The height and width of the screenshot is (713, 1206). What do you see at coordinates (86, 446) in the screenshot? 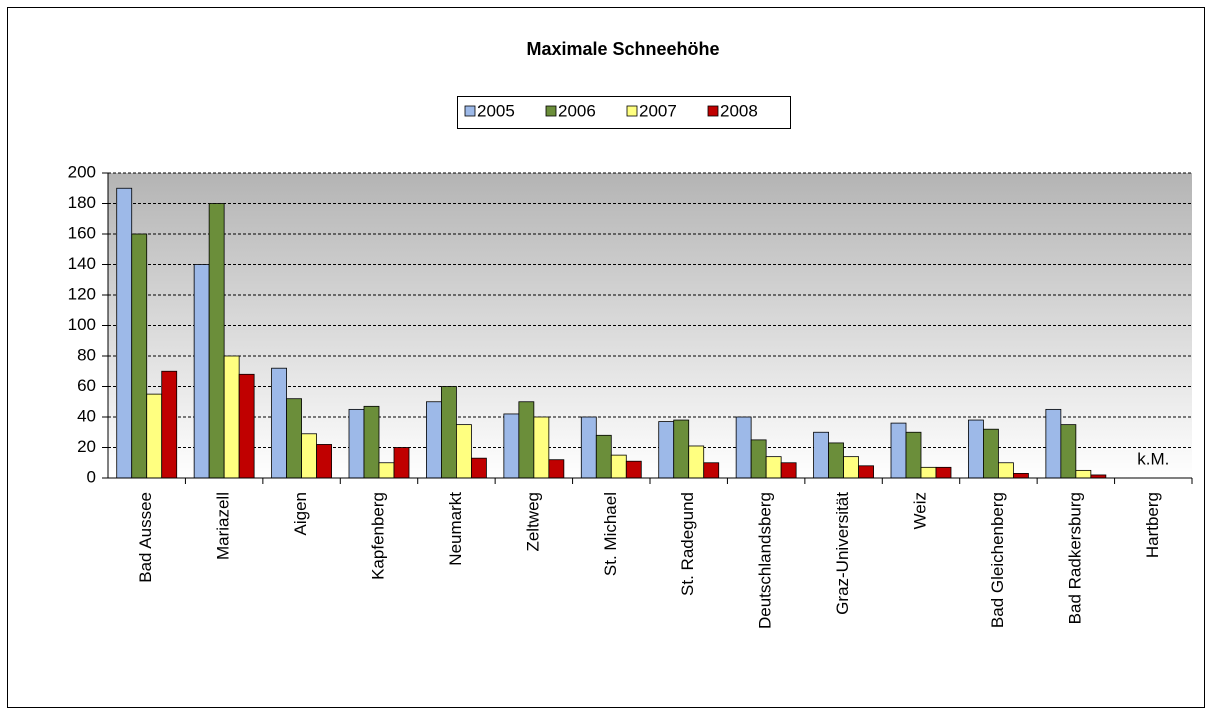
I see `y-tick-label: 20` at bounding box center [86, 446].